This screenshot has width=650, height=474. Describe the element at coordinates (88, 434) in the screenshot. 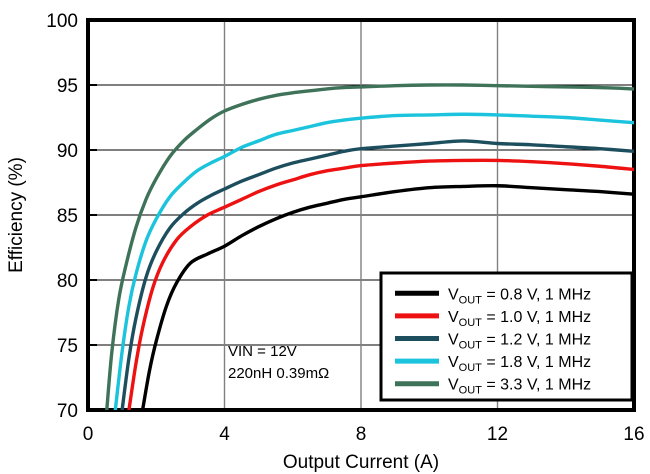

I see `x-tick-label: 0` at that location.